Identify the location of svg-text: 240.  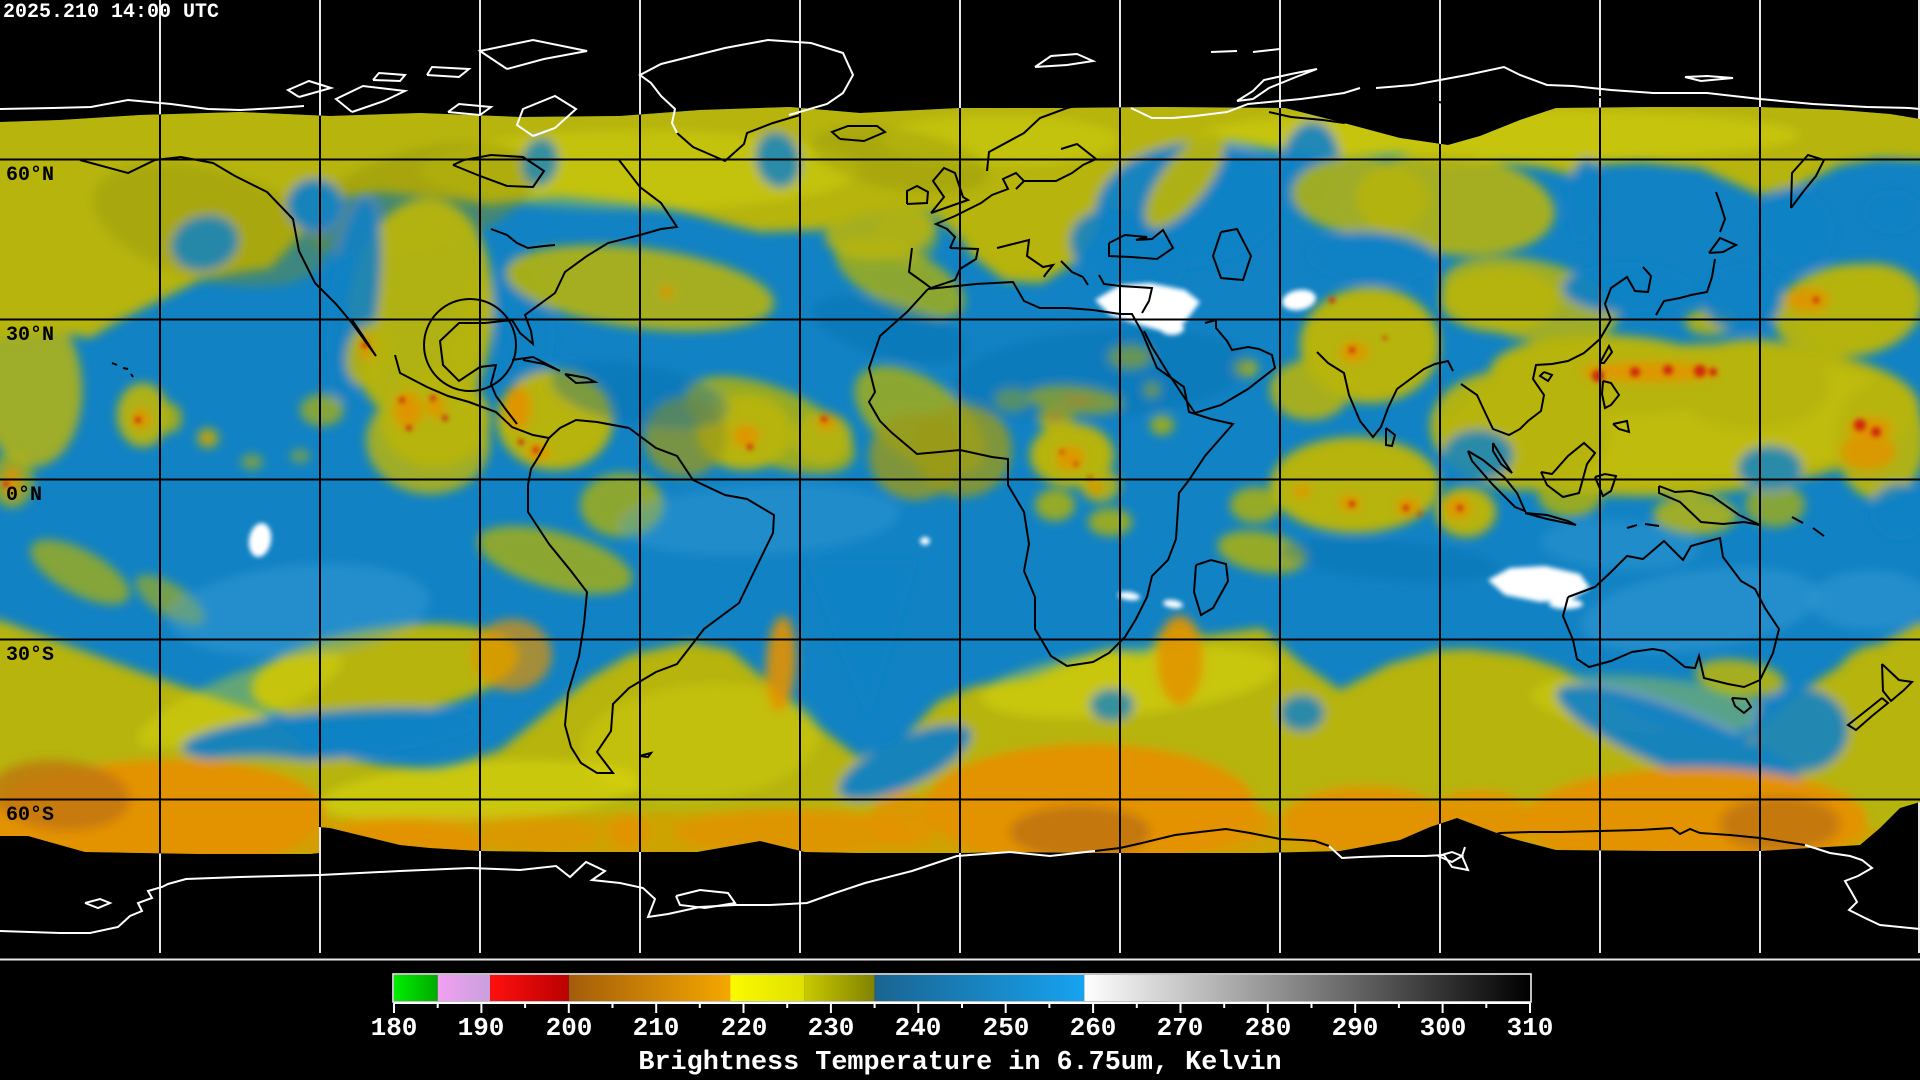
(918, 1028).